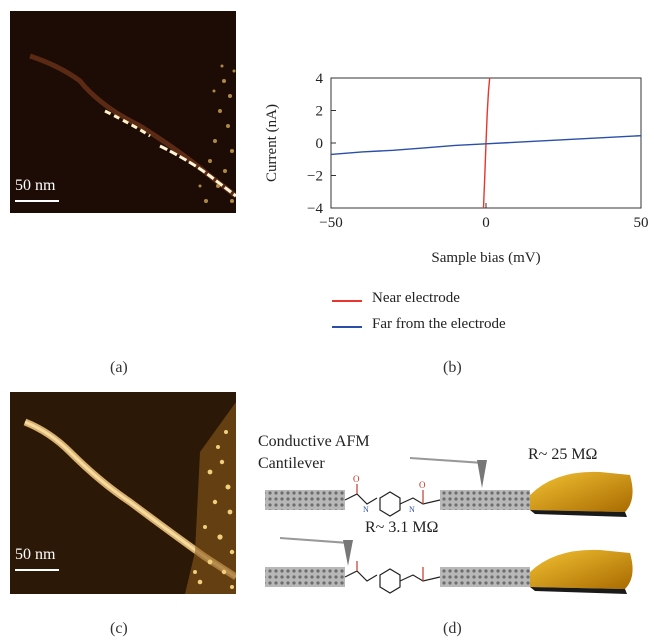 This screenshot has height=643, width=654. I want to click on scalebar-a, so click(37, 201).